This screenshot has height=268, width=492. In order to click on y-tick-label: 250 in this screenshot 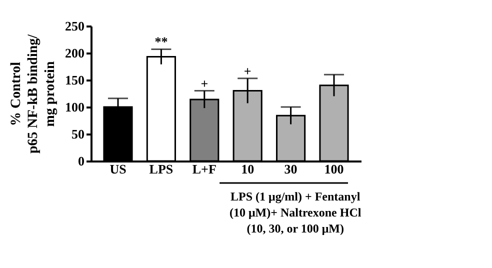, I will do `click(74, 26)`.